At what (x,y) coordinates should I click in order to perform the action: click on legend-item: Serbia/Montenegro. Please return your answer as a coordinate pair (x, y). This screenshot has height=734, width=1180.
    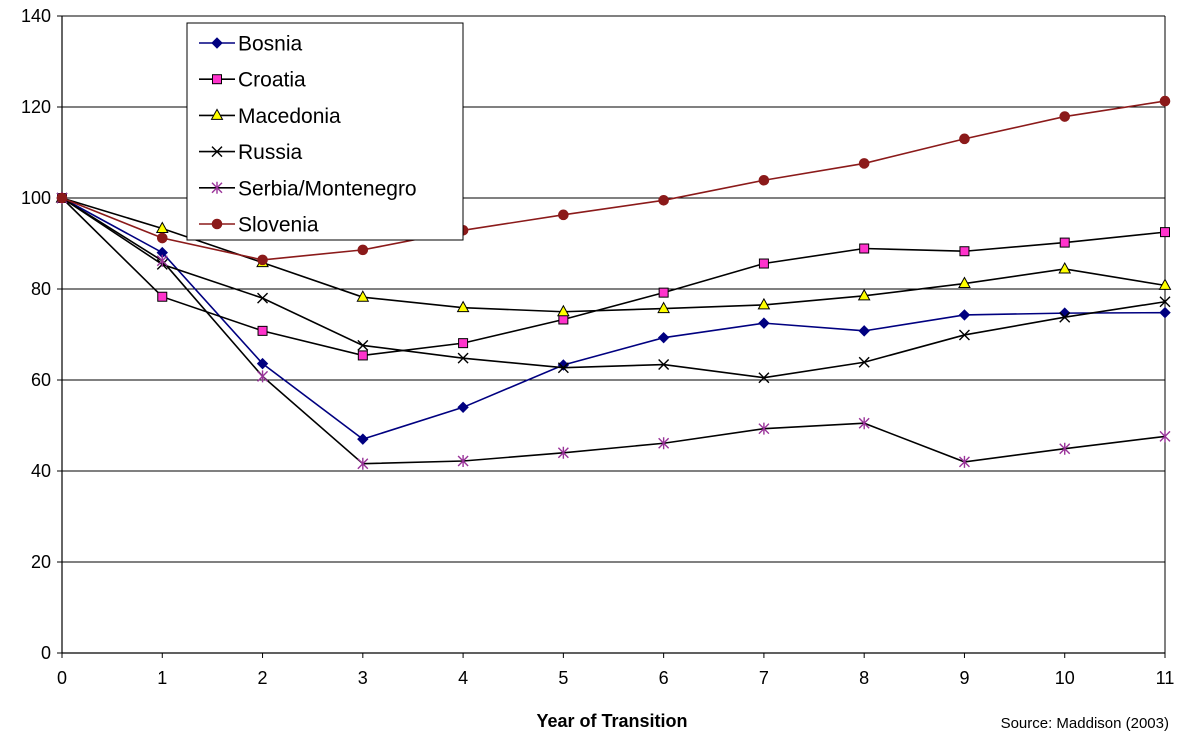
    Looking at the image, I should click on (308, 188).